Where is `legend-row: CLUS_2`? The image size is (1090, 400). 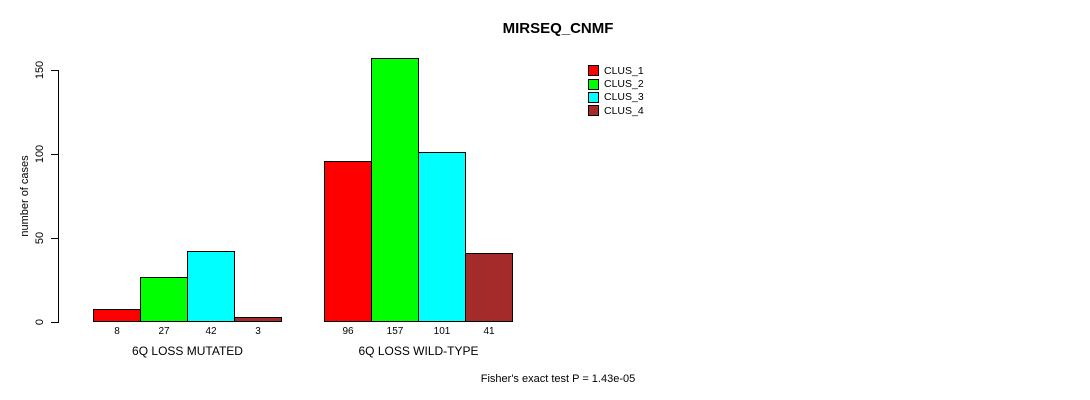
legend-row: CLUS_2 is located at coordinates (616, 83).